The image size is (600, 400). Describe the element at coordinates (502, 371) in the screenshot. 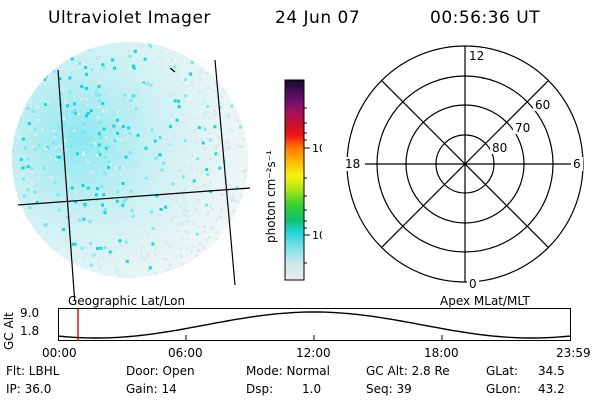

I see `status-glat-label: GLat:` at that location.